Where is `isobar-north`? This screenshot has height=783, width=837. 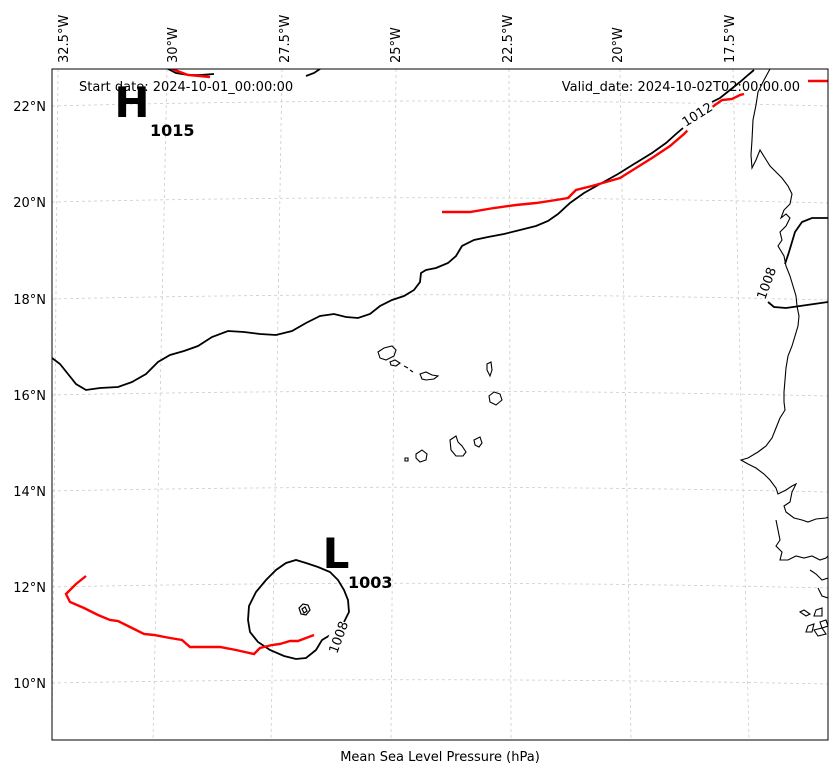 isobar-north is located at coordinates (733, 86).